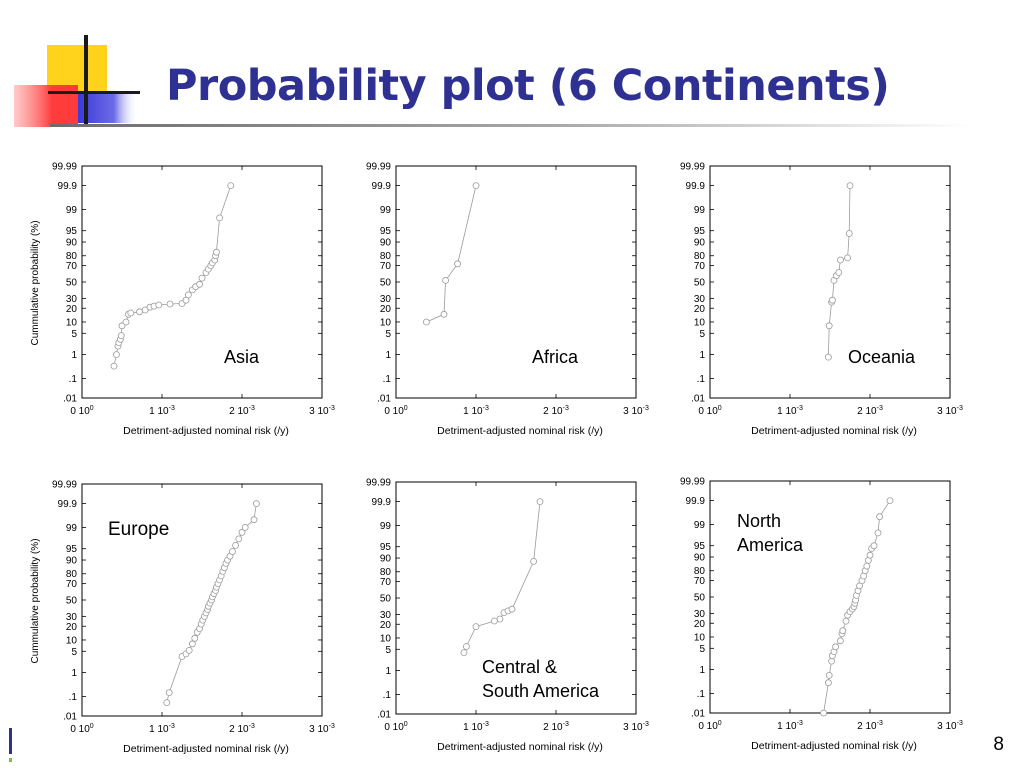  Describe the element at coordinates (138, 529) in the screenshot. I see `continent-label: Europe` at that location.